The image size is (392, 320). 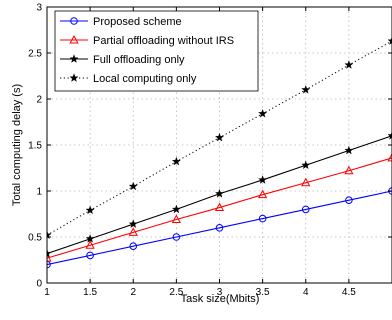 I want to click on legend-box, so click(x=156, y=51).